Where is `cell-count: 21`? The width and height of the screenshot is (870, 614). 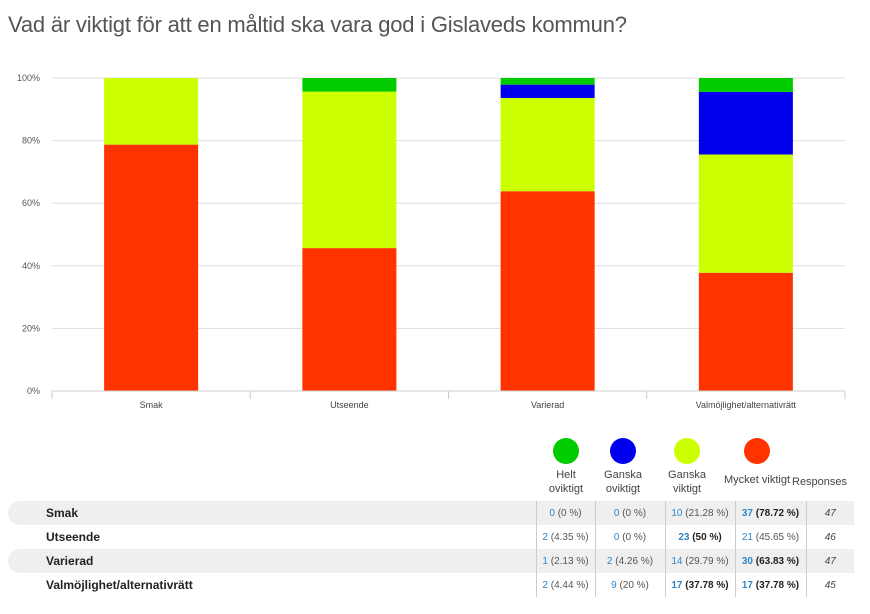 cell-count: 21 is located at coordinates (747, 537).